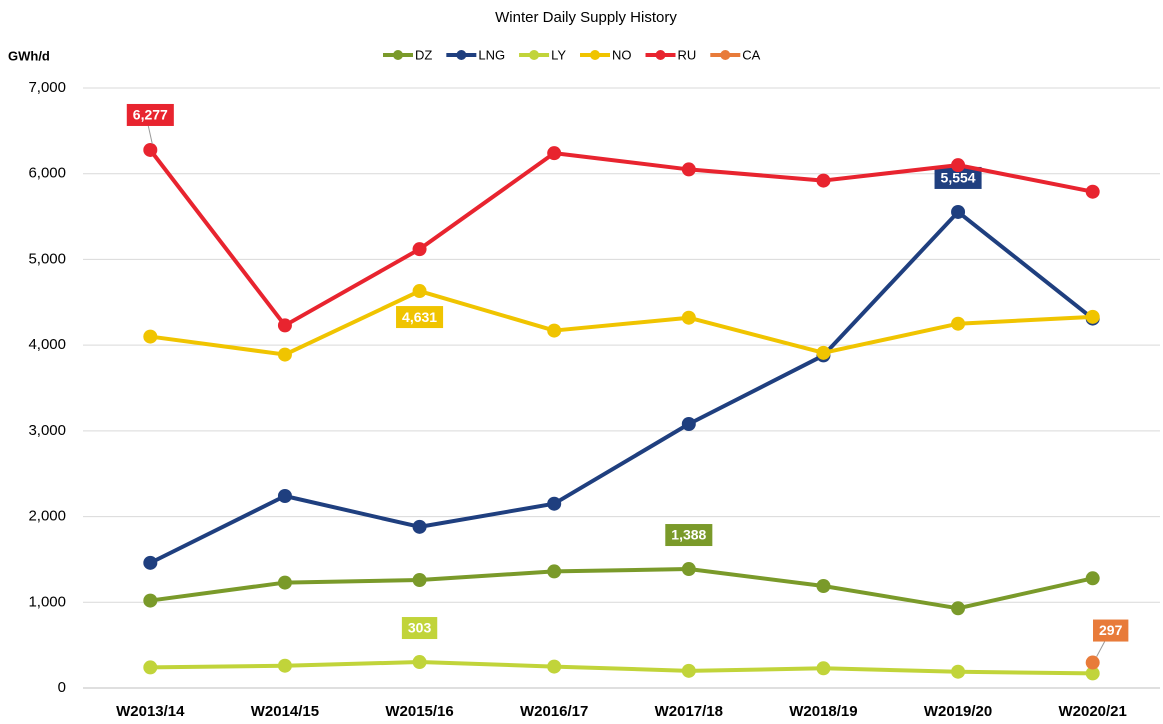 The height and width of the screenshot is (724, 1163). I want to click on data-label: 1,388, so click(688, 535).